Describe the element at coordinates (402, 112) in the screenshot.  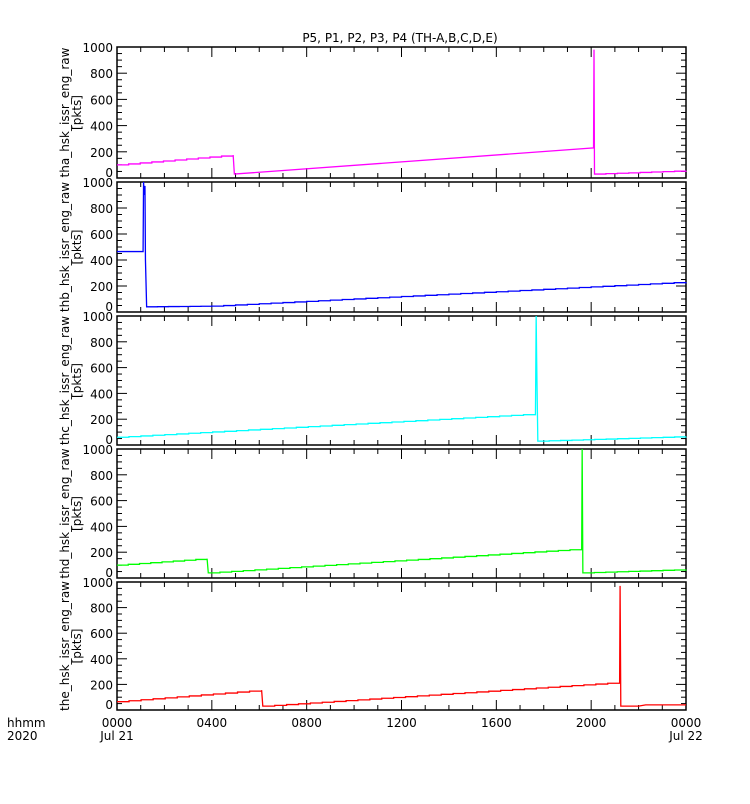
I see `series-line-tha` at that location.